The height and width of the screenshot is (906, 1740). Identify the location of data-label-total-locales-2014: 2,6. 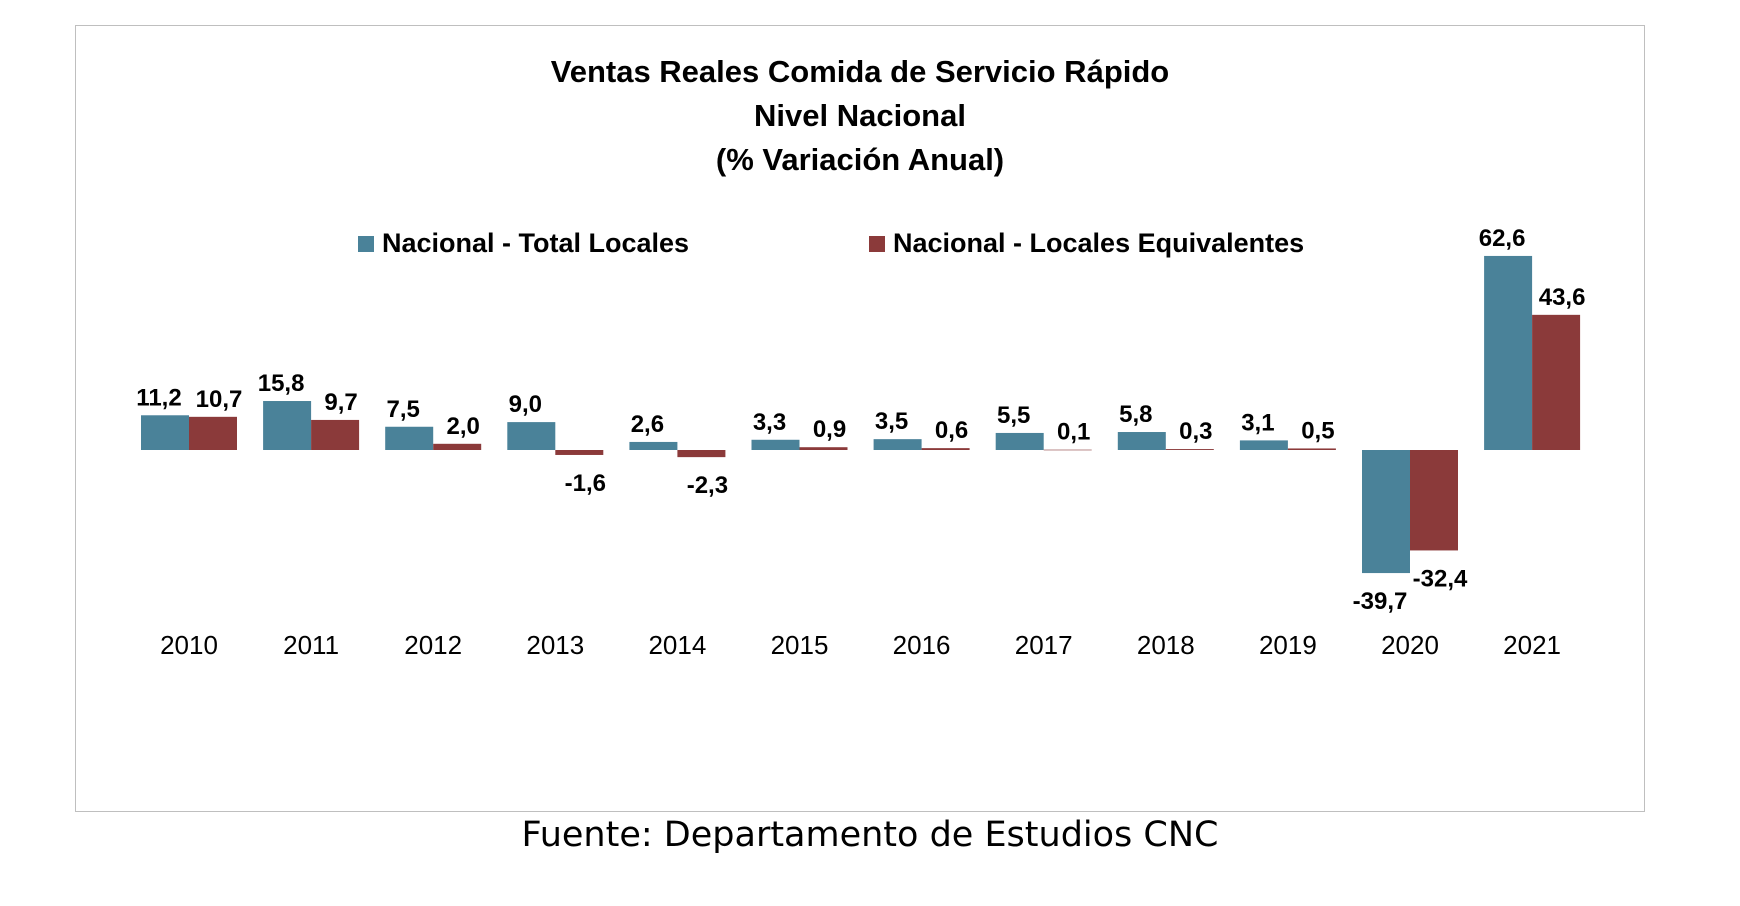
(647, 424).